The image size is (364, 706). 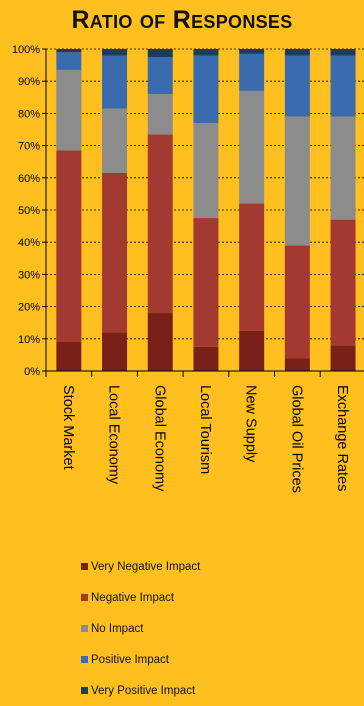 I want to click on y-tick-label: 80%, so click(x=29, y=114).